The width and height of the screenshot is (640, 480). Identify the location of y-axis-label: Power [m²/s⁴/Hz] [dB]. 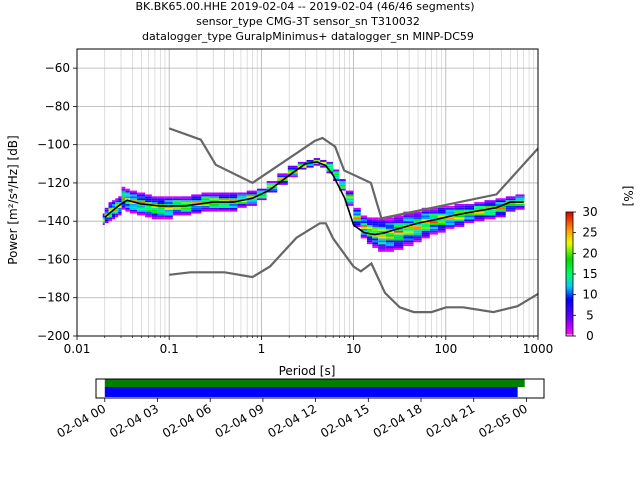
(13, 199).